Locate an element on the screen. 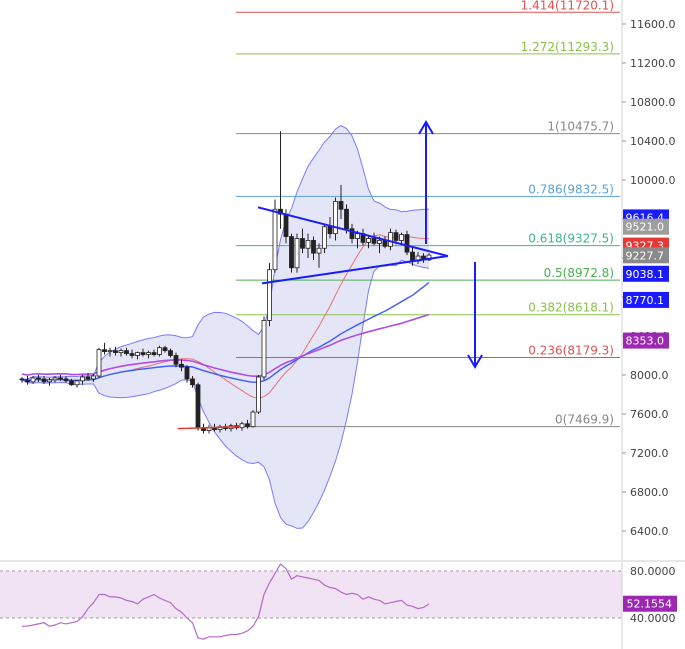 The width and height of the screenshot is (685, 649). support-line is located at coordinates (209, 427).